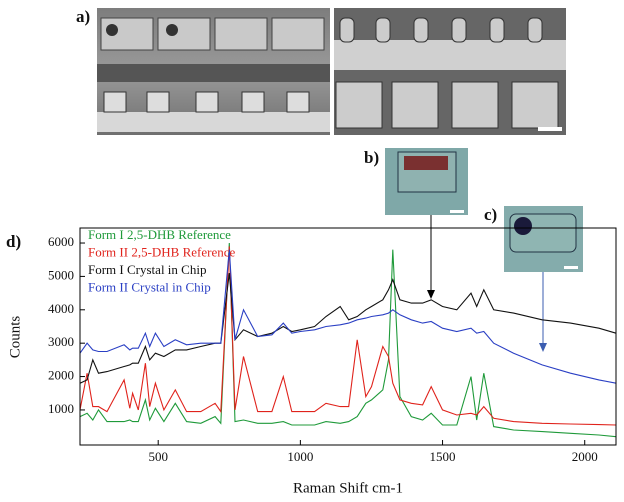  Describe the element at coordinates (585, 456) in the screenshot. I see `x-tick-label: 2000` at that location.